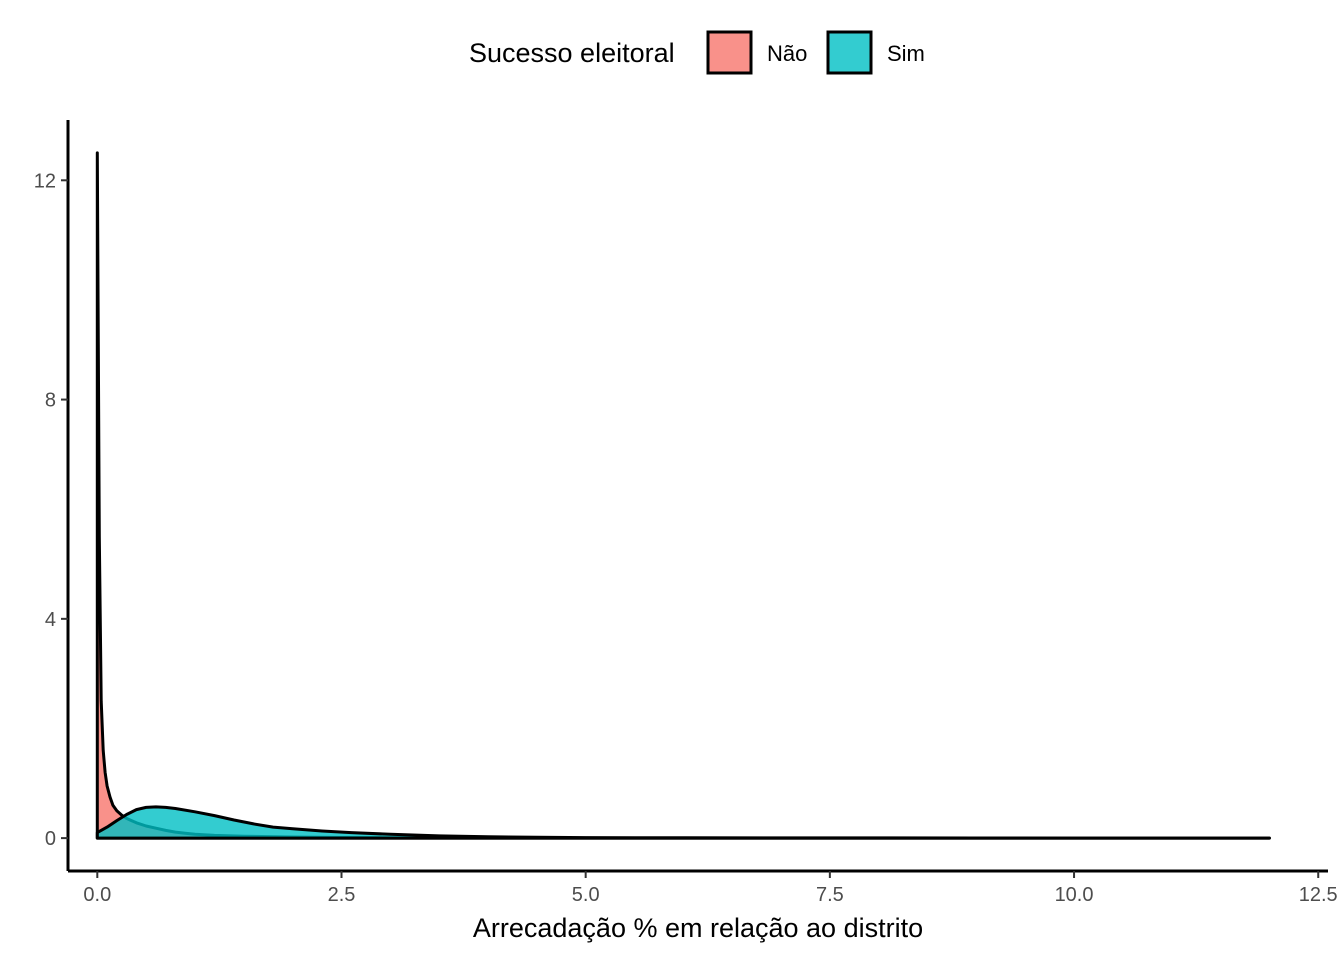  Describe the element at coordinates (1318, 895) in the screenshot. I see `x-tick-label: 12.5` at that location.